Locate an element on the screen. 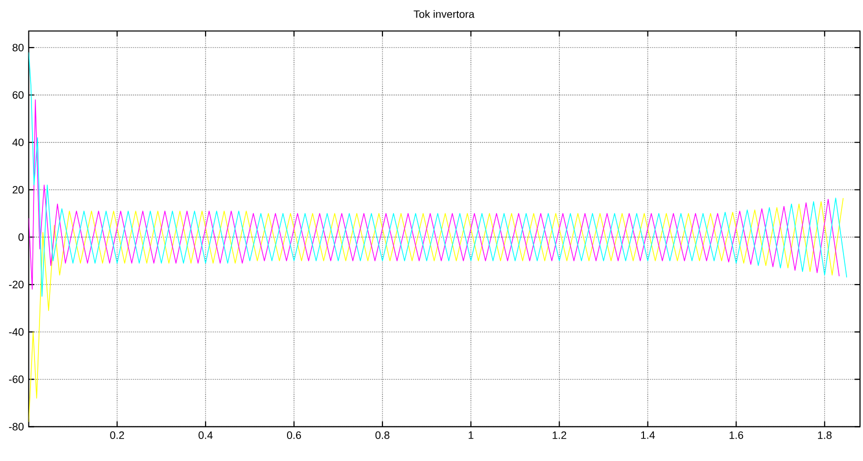 The height and width of the screenshot is (461, 863). x-tick-label: 1 is located at coordinates (471, 435).